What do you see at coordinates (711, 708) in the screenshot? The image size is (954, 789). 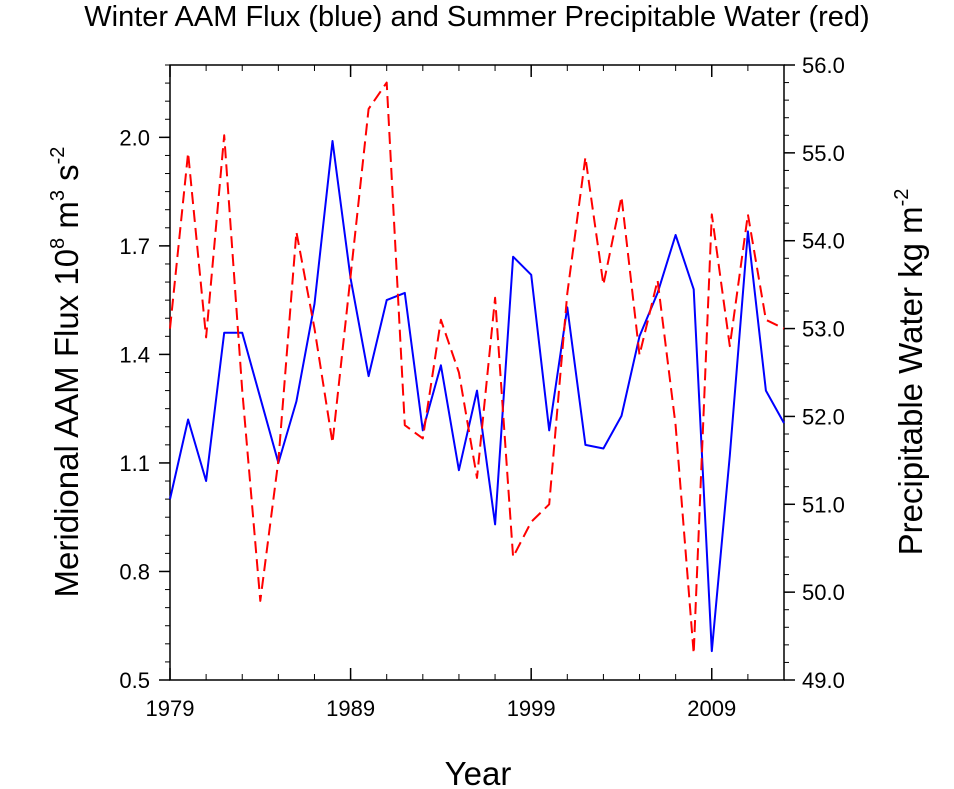 I see `x-tick-label: 2009` at bounding box center [711, 708].